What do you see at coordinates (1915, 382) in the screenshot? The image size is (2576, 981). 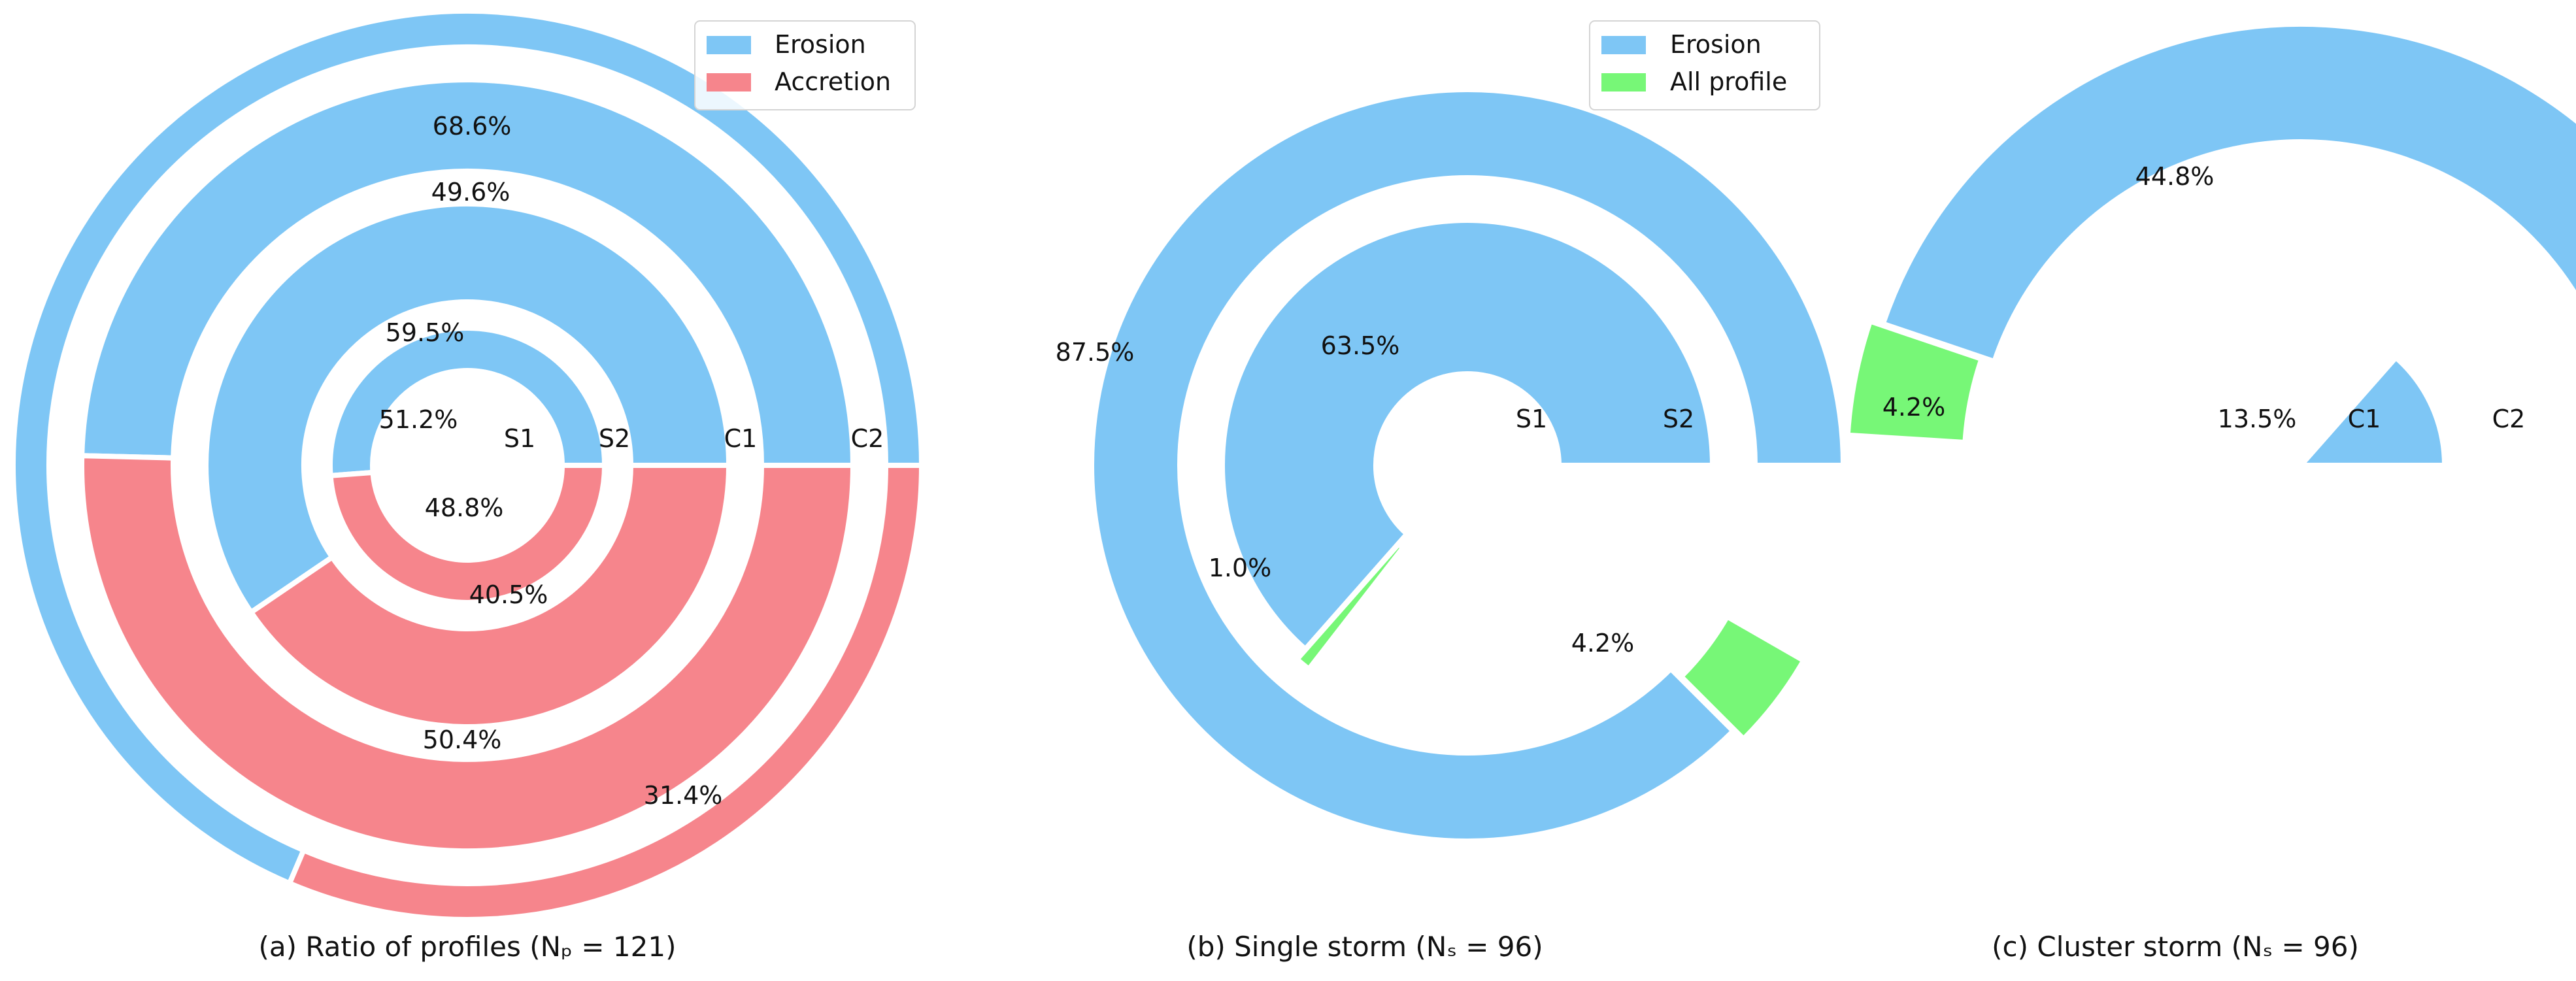 I see `wedge-c-c2-all-profile` at bounding box center [1915, 382].